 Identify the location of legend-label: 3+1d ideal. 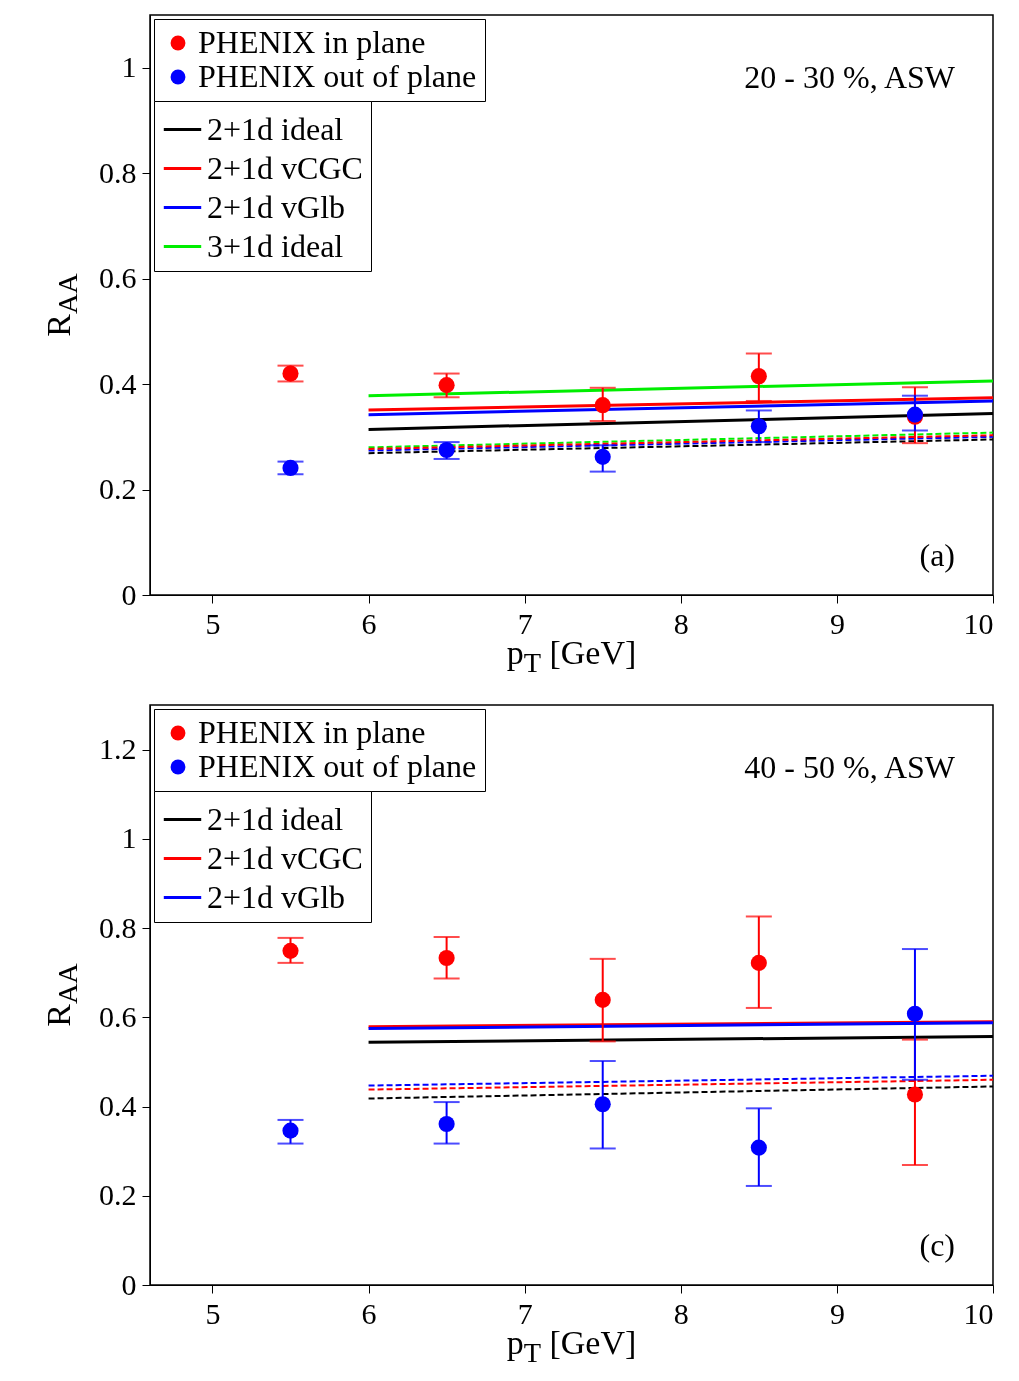
(275, 245).